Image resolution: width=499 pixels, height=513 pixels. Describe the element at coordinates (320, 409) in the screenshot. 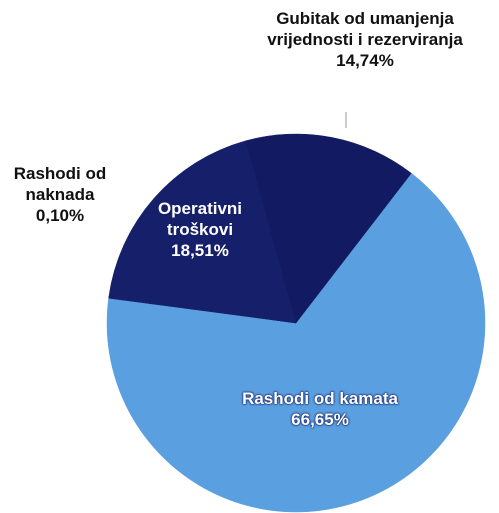

I see `slice-label: Rashodi od kamata 66,65%` at that location.